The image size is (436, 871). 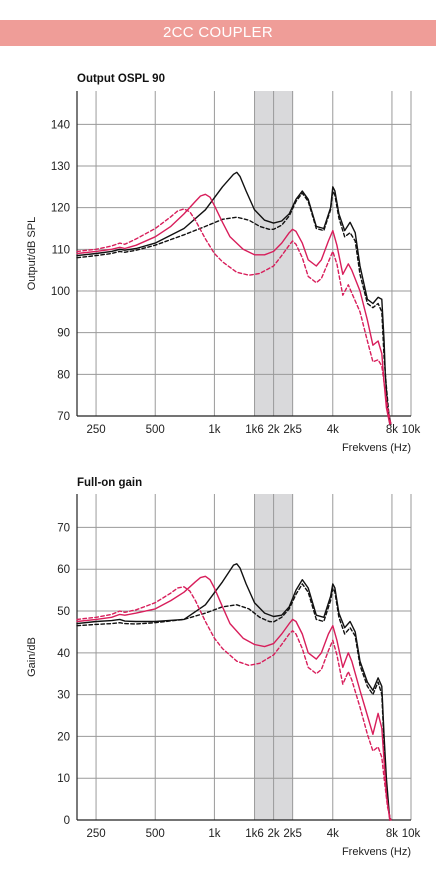 What do you see at coordinates (67, 821) in the screenshot?
I see `y-tick-label: 0` at bounding box center [67, 821].